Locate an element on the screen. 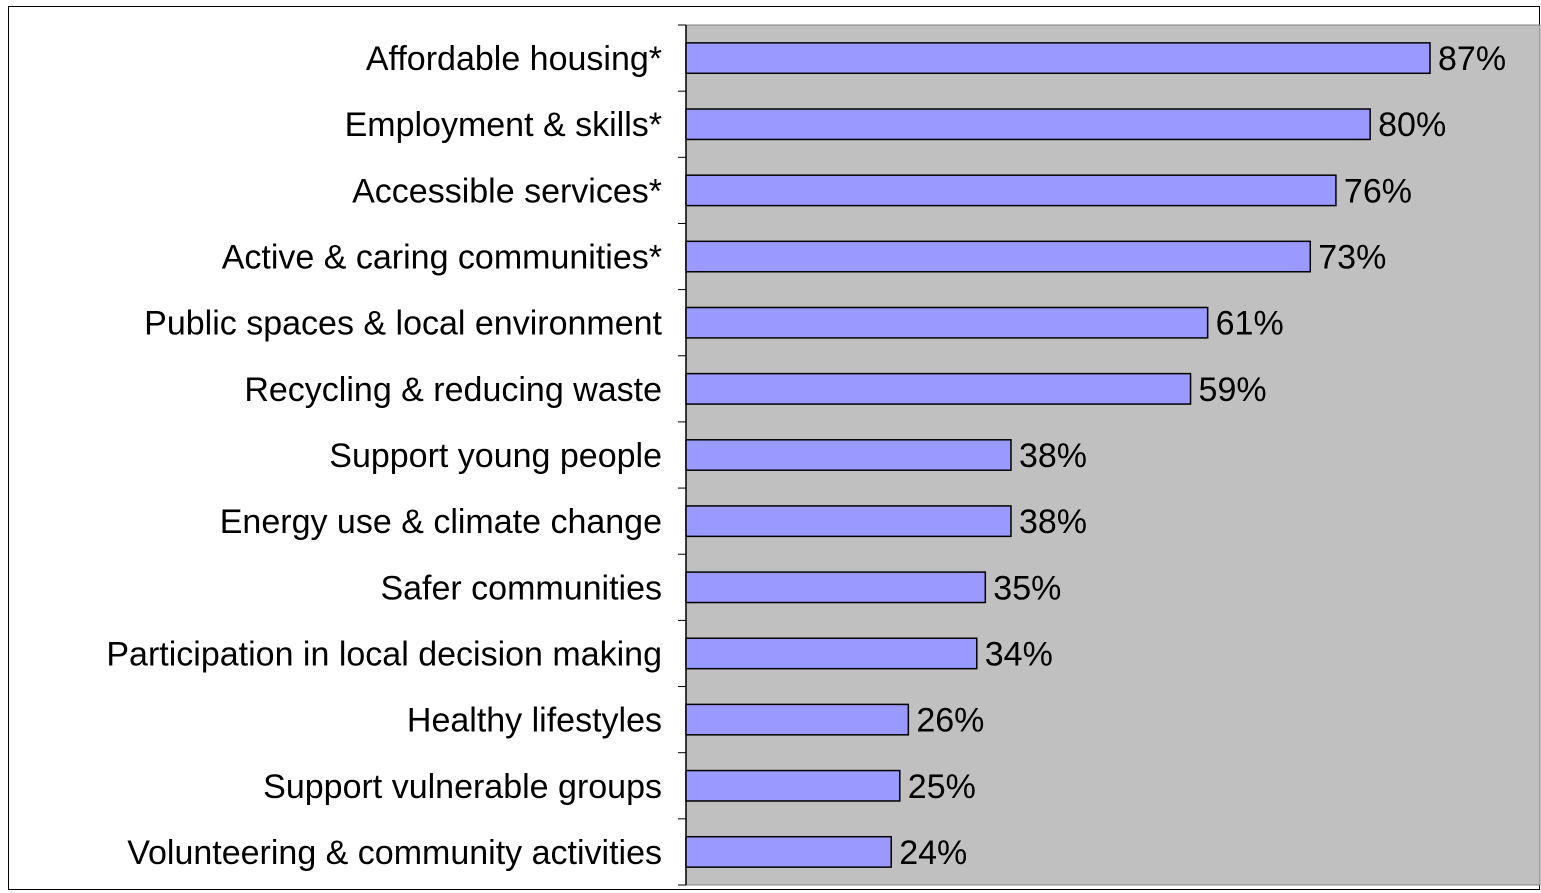 The width and height of the screenshot is (1541, 893). category-label: Employment & skills* is located at coordinates (503, 125).